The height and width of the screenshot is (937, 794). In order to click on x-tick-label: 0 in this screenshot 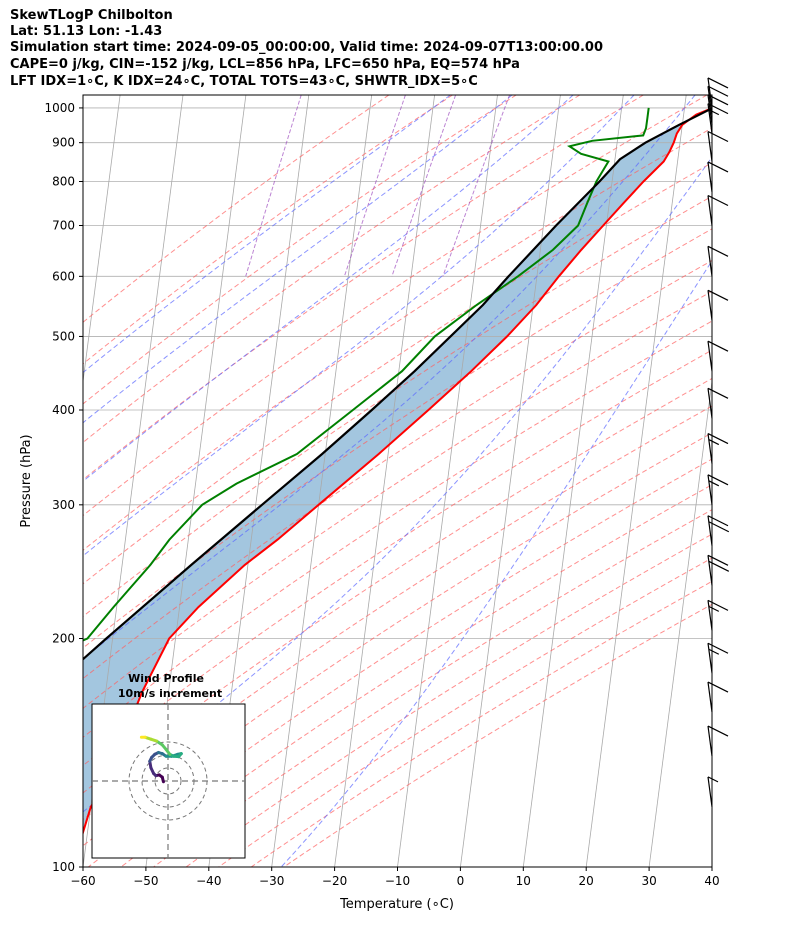, I will do `click(461, 881)`.